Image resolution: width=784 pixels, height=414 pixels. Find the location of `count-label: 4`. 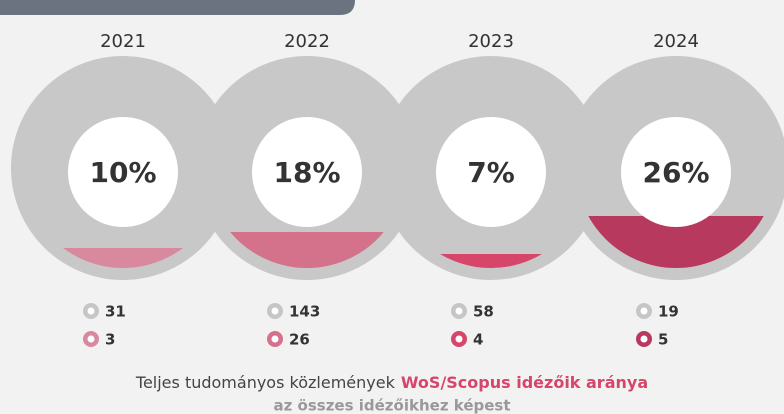

count-label: 4 is located at coordinates (478, 340).